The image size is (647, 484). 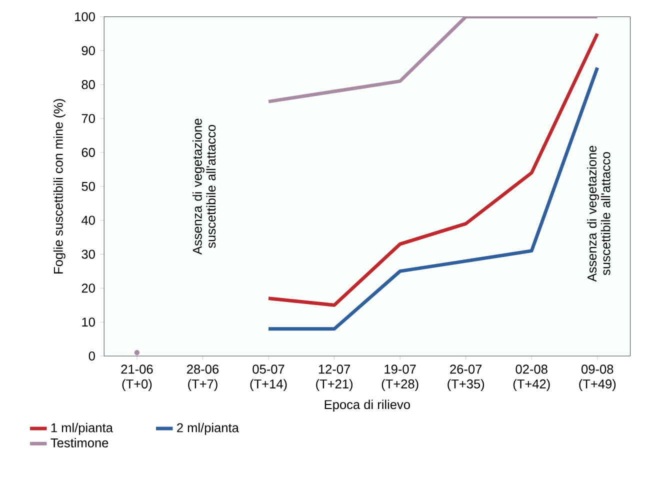 What do you see at coordinates (268, 378) in the screenshot?
I see `x-tick-label: 05-07 (T+14)` at bounding box center [268, 378].